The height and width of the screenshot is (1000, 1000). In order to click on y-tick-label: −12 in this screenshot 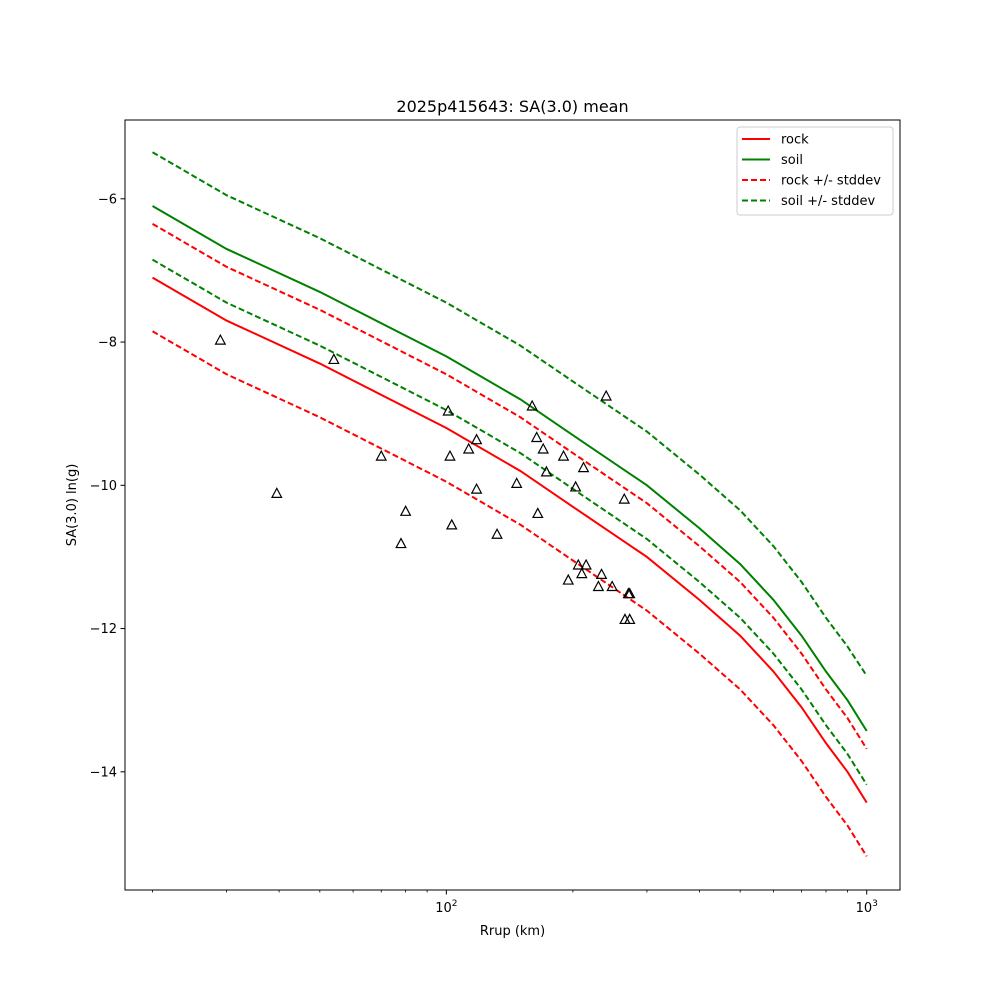, I will do `click(103, 629)`.